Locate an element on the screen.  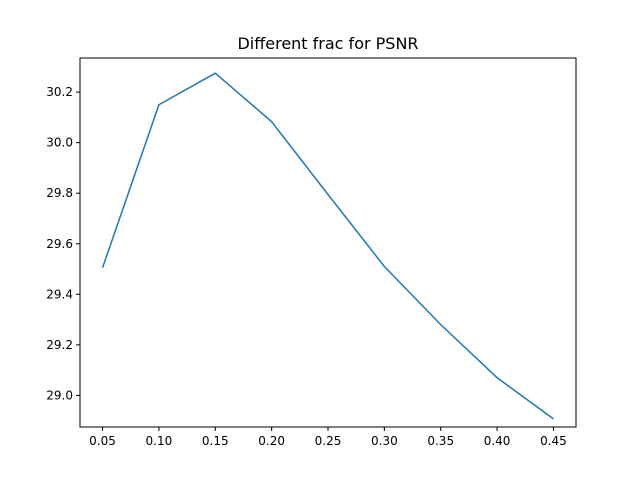
x-tick-label-6: 0.35 is located at coordinates (440, 441).